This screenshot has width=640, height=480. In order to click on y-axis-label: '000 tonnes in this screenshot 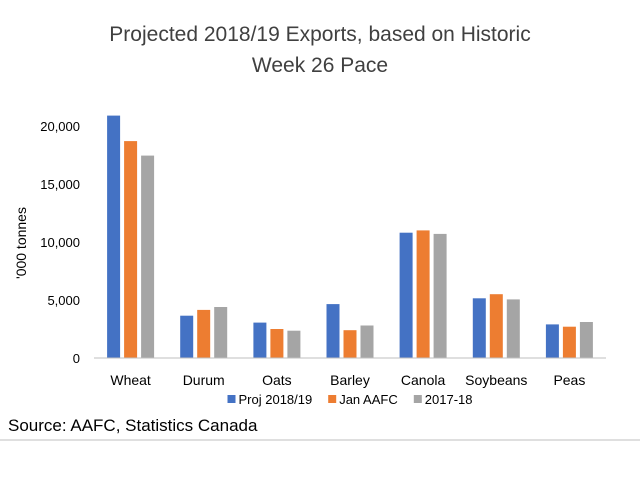, I will do `click(21, 243)`.